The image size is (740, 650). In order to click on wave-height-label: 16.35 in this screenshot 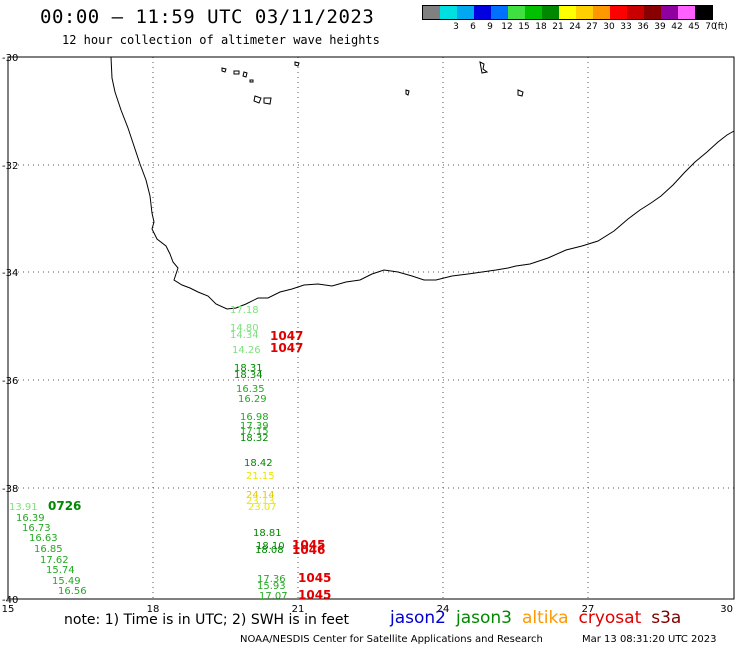, I will do `click(250, 389)`.